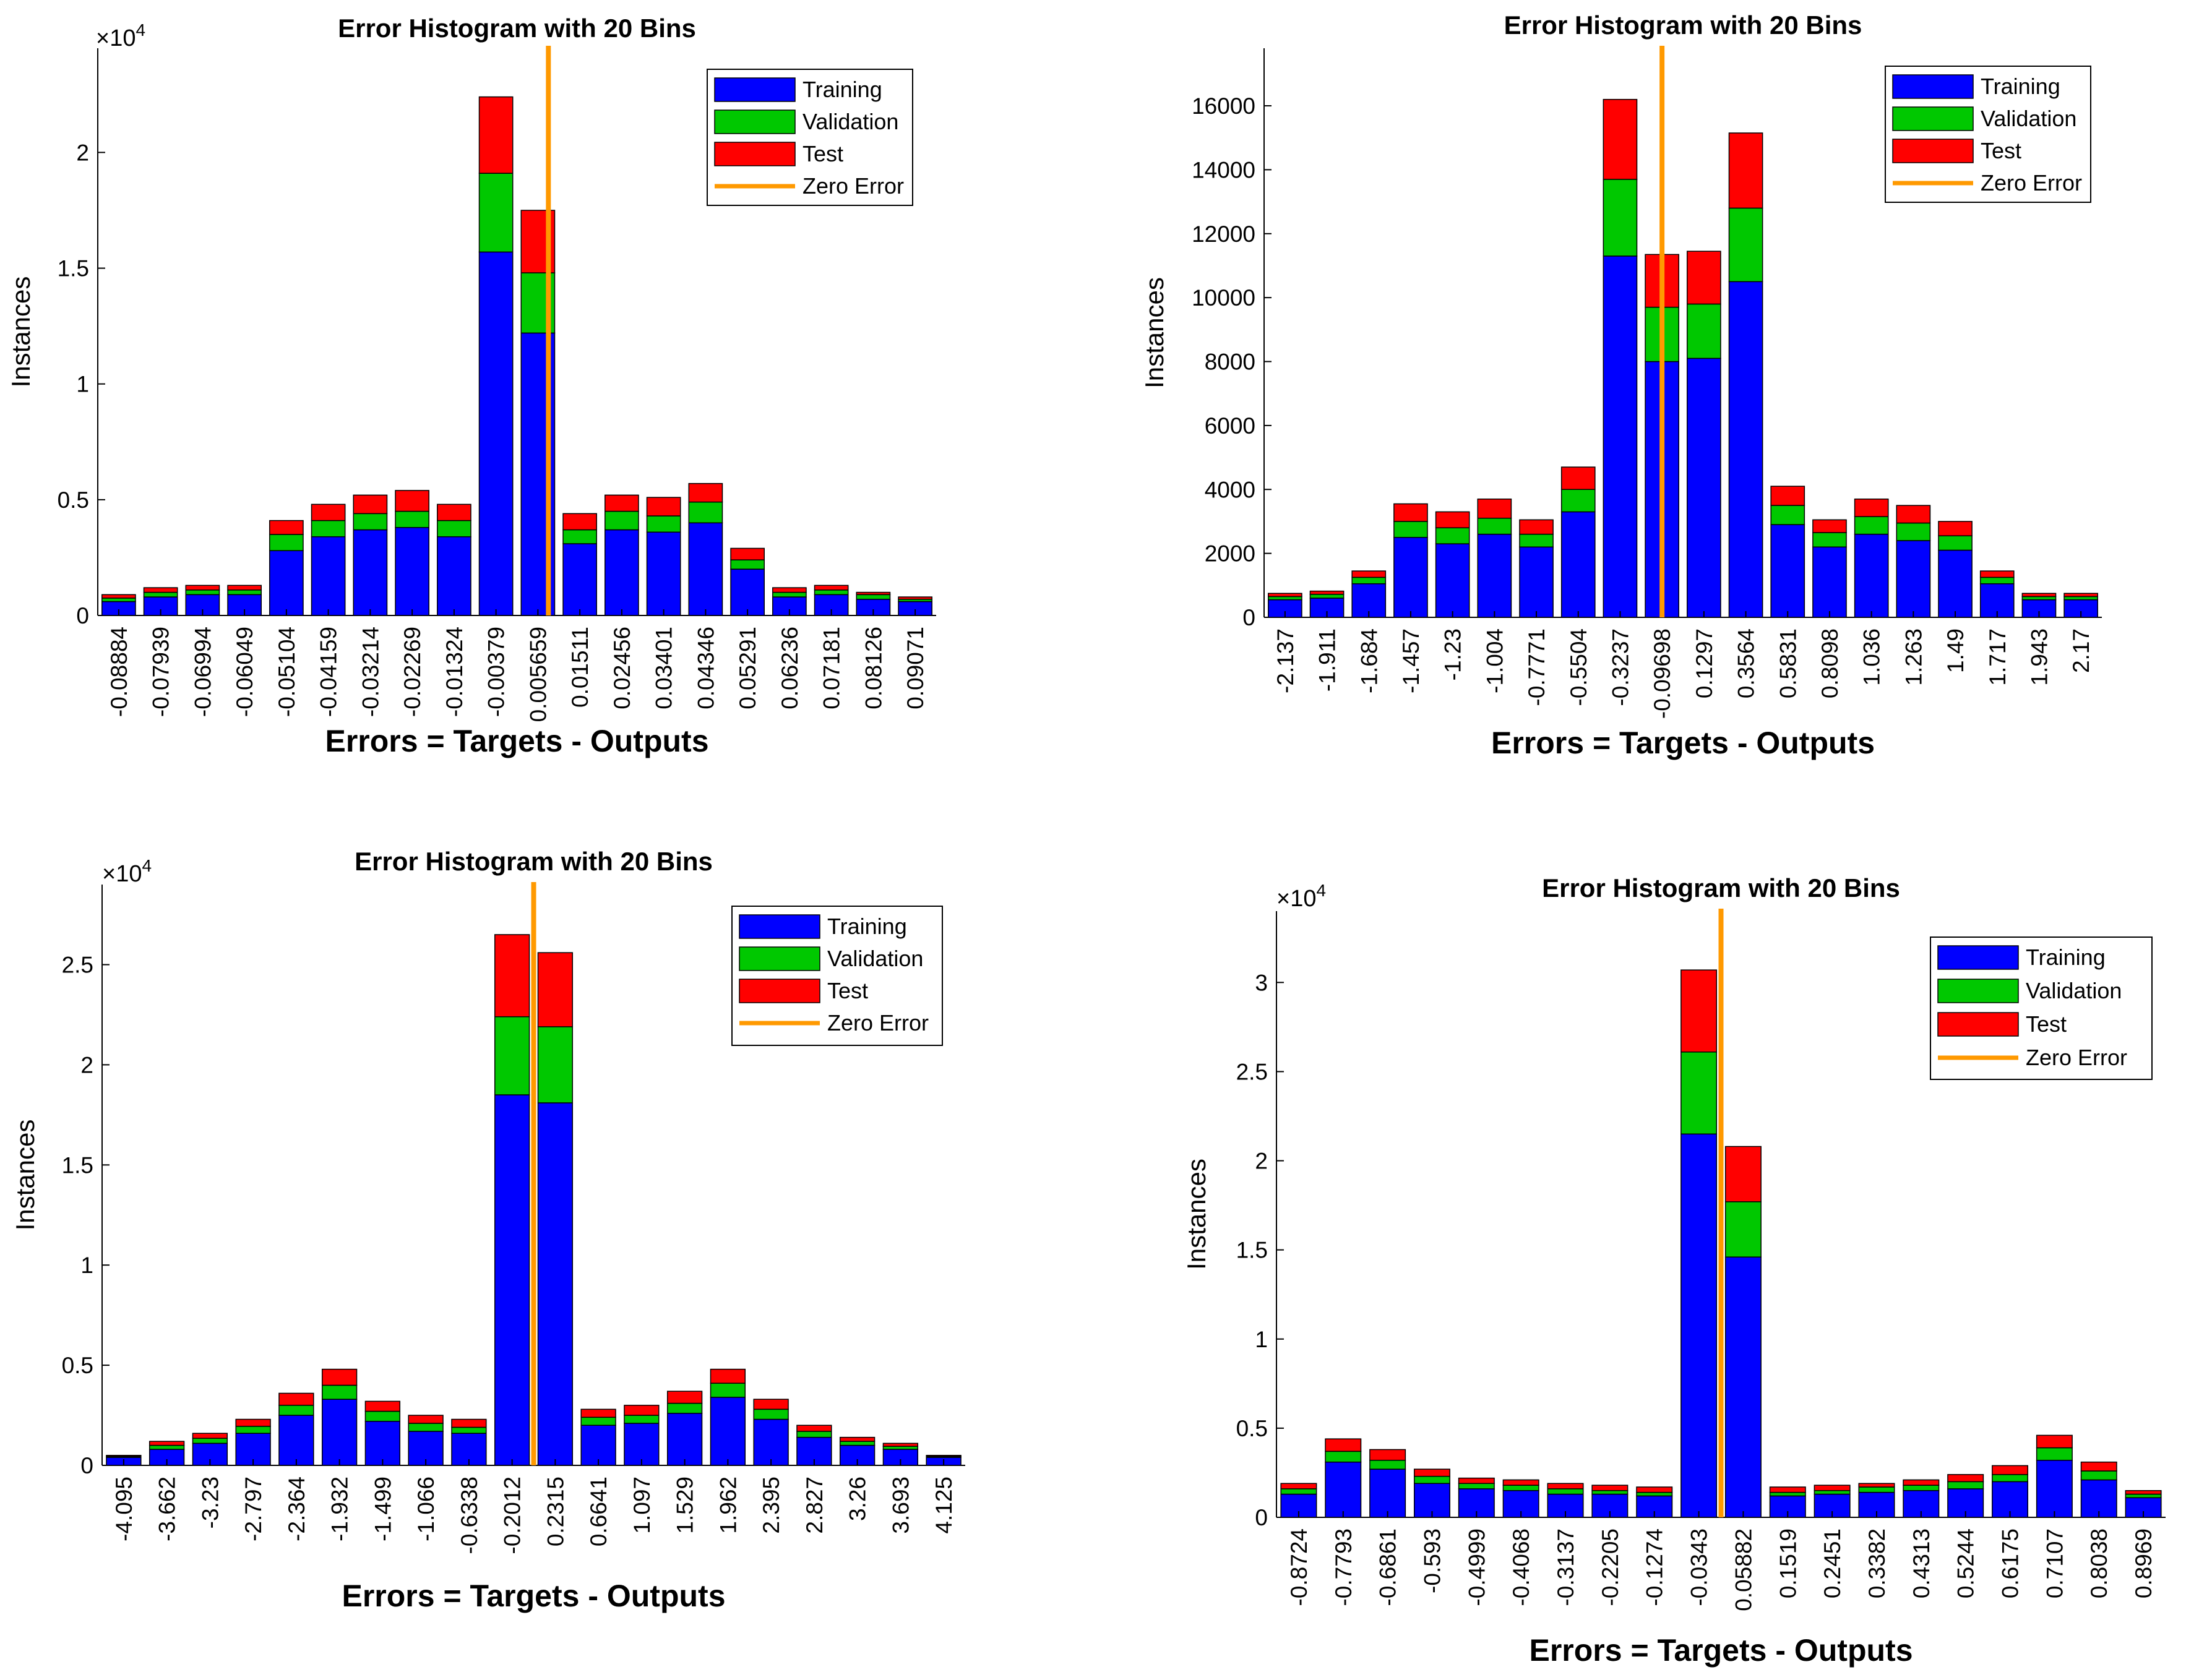  Describe the element at coordinates (790, 668) in the screenshot. I see `x-tick-label: 0.06236` at that location.